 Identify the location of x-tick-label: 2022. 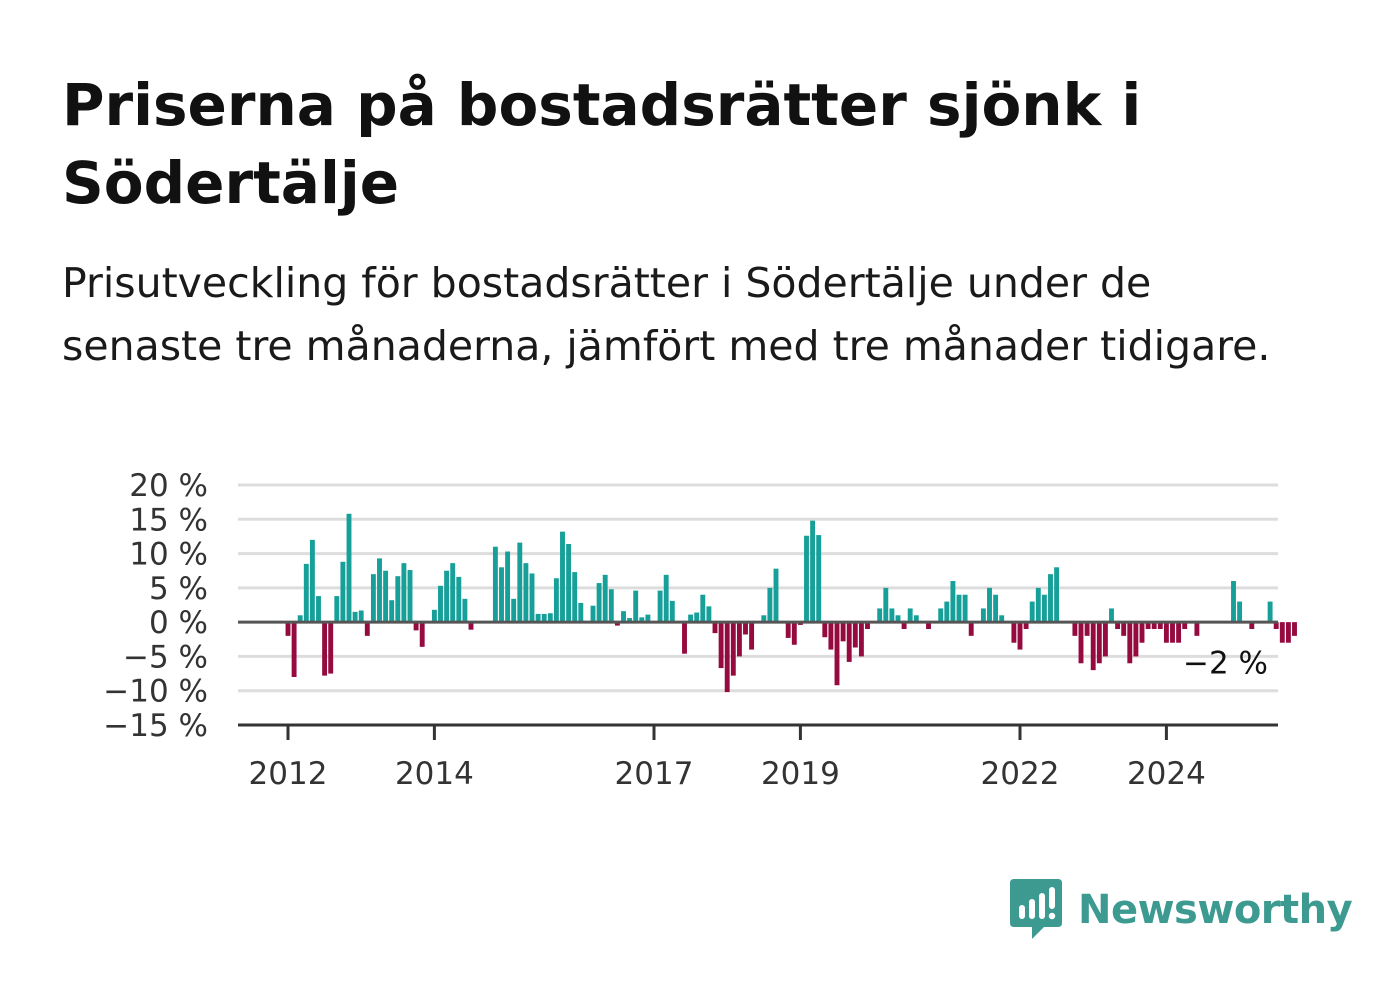
(1020, 774).